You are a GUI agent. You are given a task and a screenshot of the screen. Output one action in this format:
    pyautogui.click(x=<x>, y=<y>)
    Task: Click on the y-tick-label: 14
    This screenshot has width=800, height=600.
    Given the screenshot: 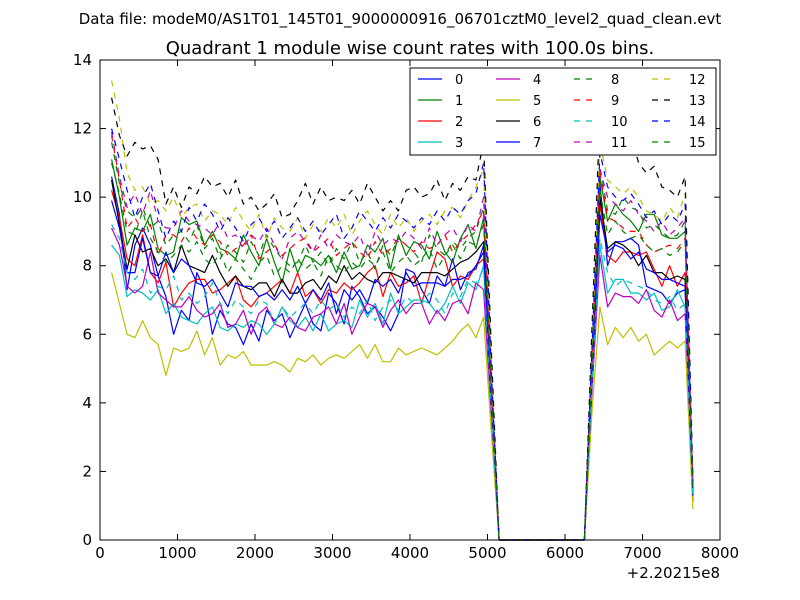 What is the action you would take?
    pyautogui.click(x=82, y=60)
    